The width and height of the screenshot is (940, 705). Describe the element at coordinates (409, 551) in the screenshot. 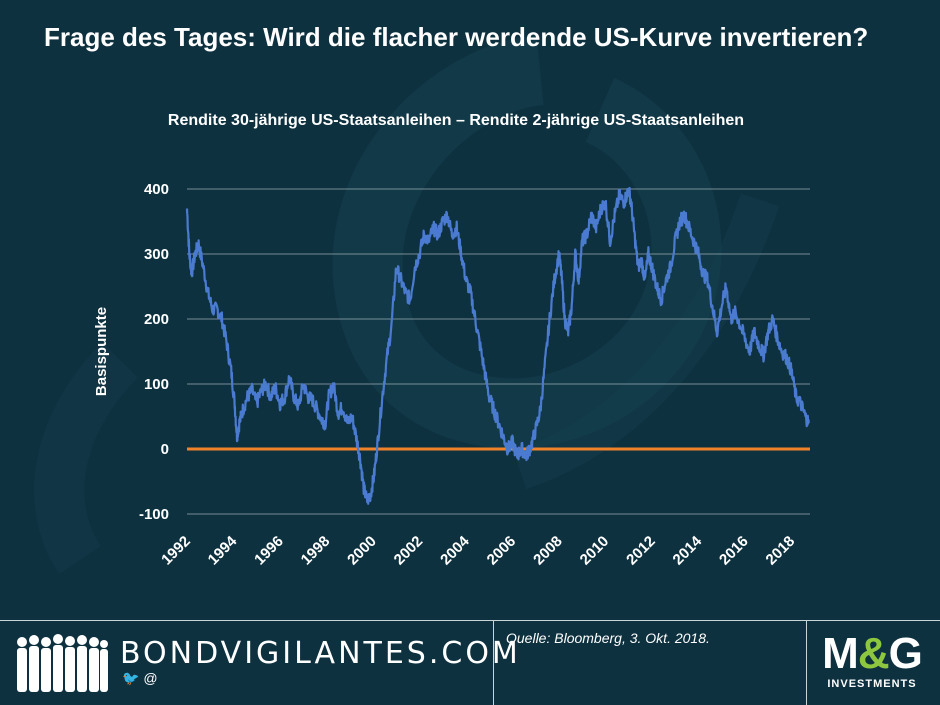

I see `x-tick-label: 2002` at that location.